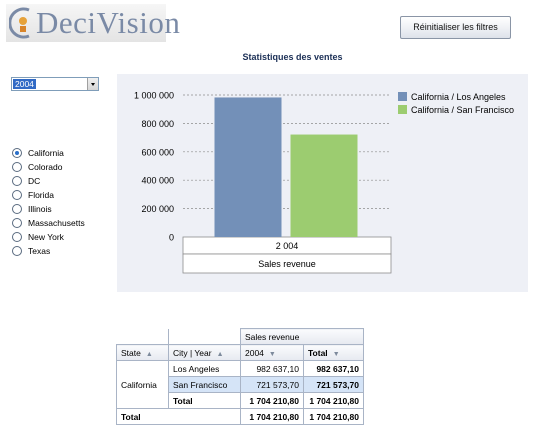 The image size is (539, 438). I want to click on chevron-down-icon, so click(92, 84).